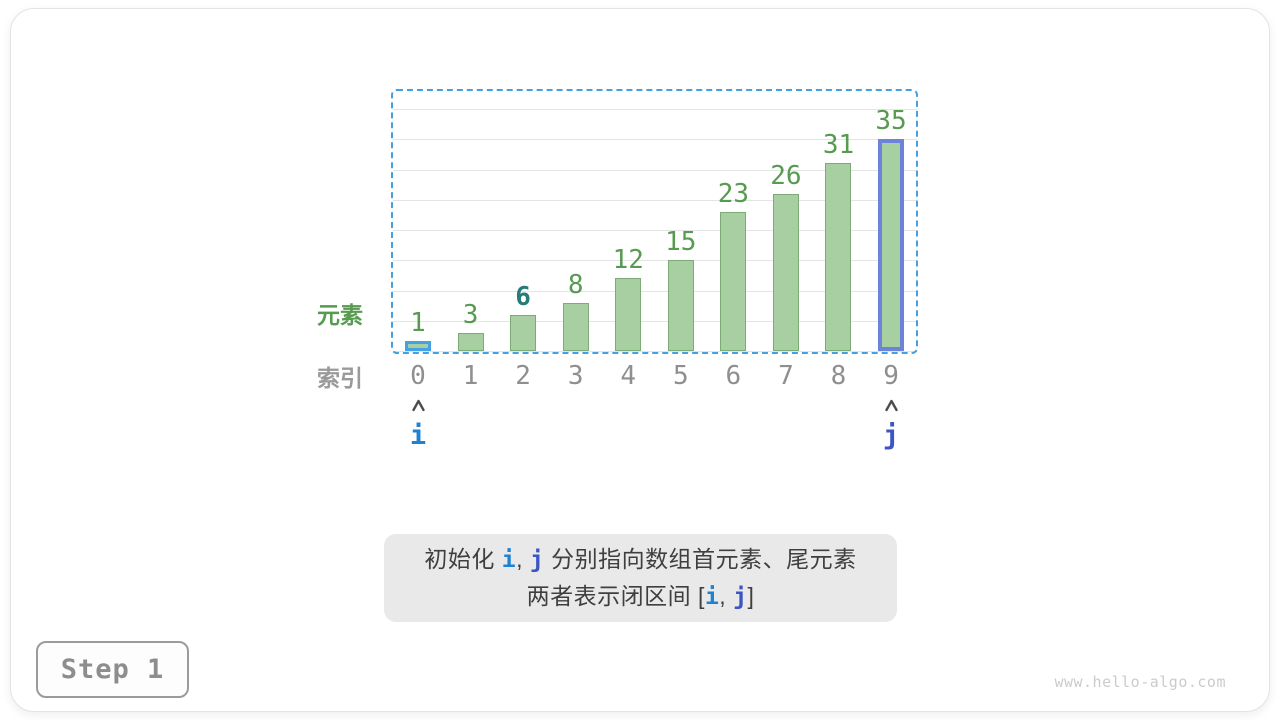 The image size is (1280, 720). I want to click on watermark: www.hello-algo.com, so click(1140, 682).